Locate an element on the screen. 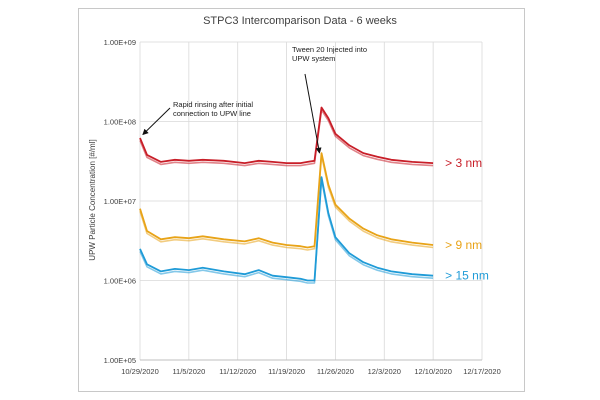 The height and width of the screenshot is (400, 600). y-axis-label: UPW Particle Concentration [#/ml] is located at coordinates (92, 199).